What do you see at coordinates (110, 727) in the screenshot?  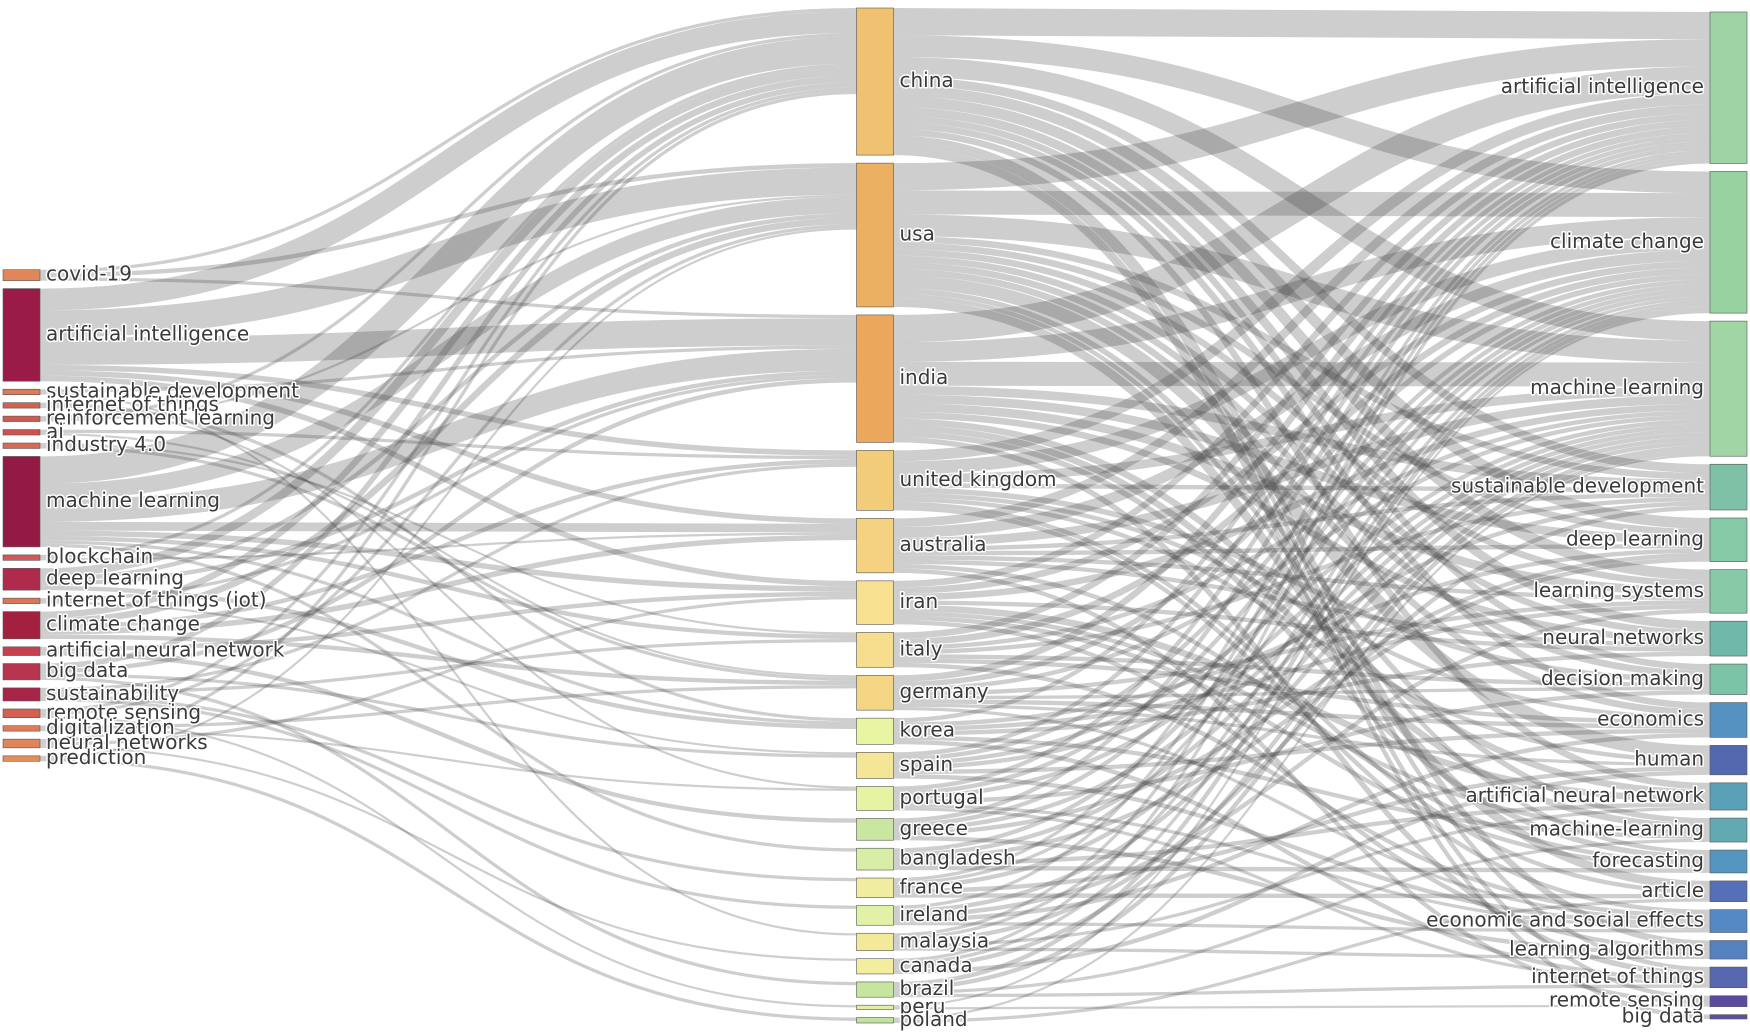 I see `node-label: digitalization` at bounding box center [110, 727].